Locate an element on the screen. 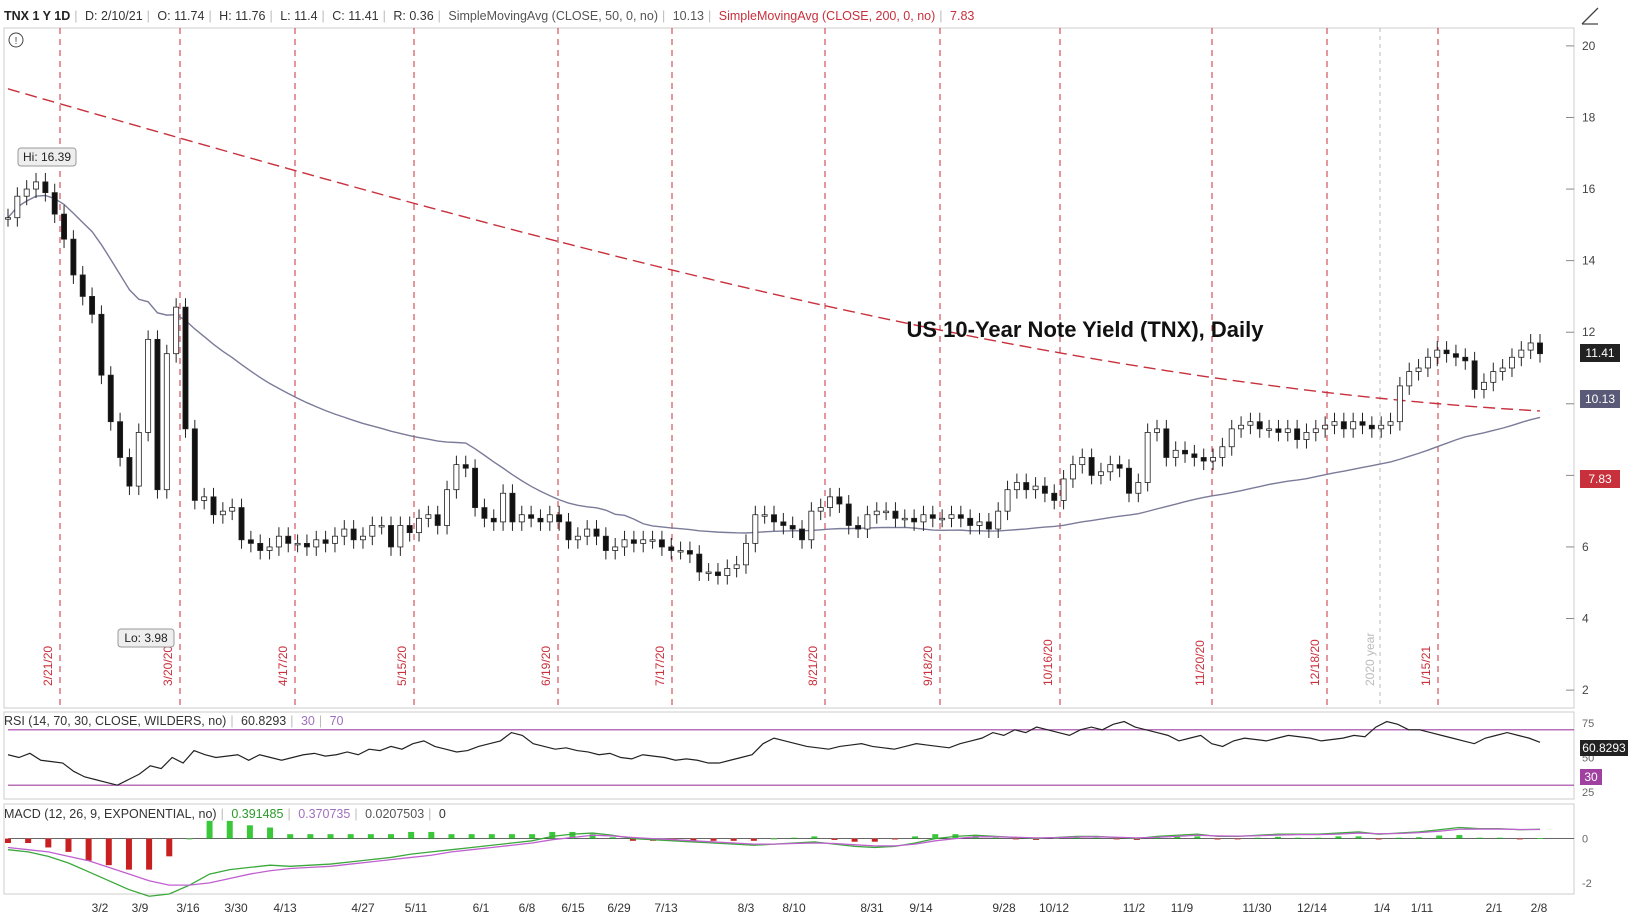 The image size is (1633, 917). x-axis-date-label: 4/13 is located at coordinates (285, 908).